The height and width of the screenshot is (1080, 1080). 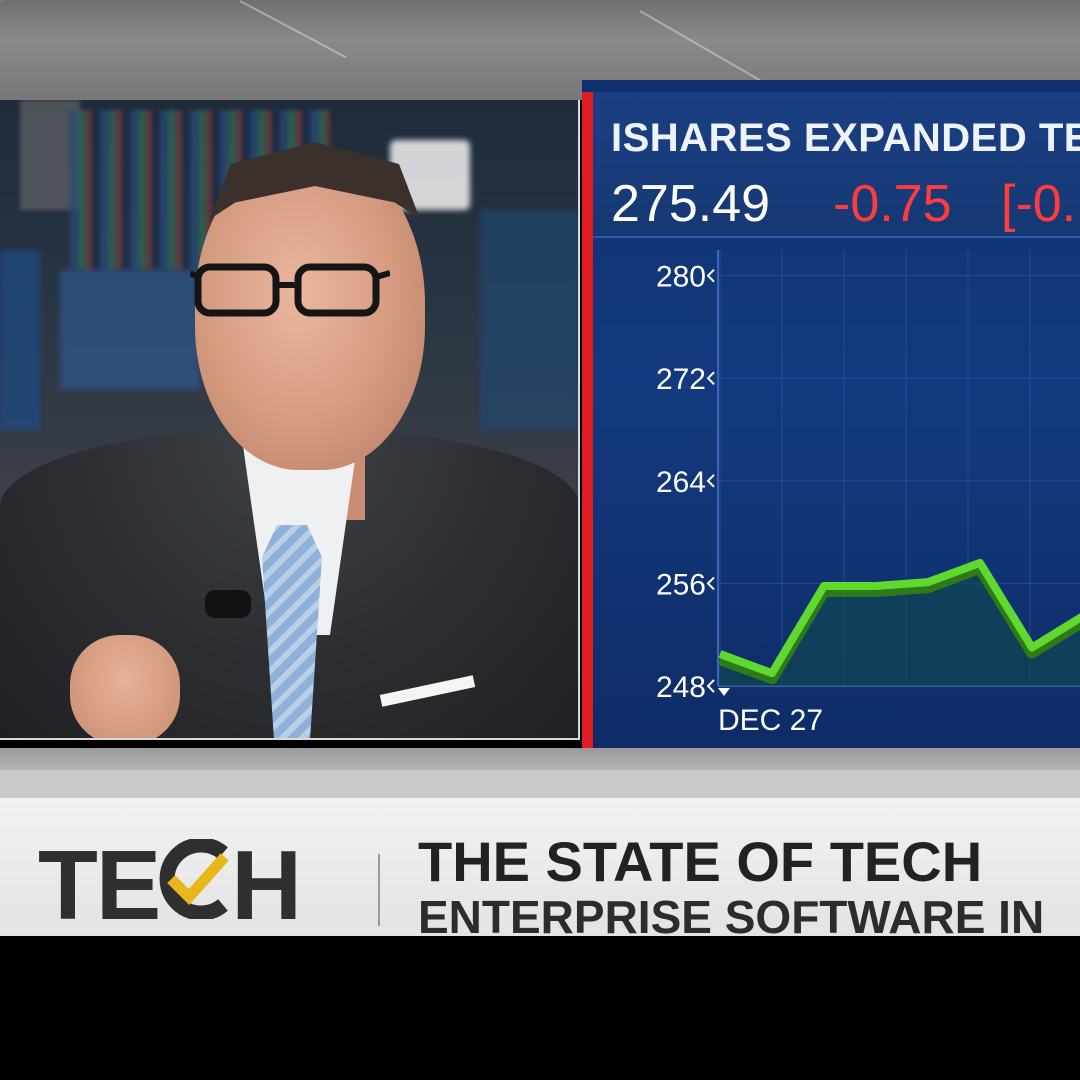 What do you see at coordinates (1039, 204) in the screenshot?
I see `ticker-change-percent: [-0.` at bounding box center [1039, 204].